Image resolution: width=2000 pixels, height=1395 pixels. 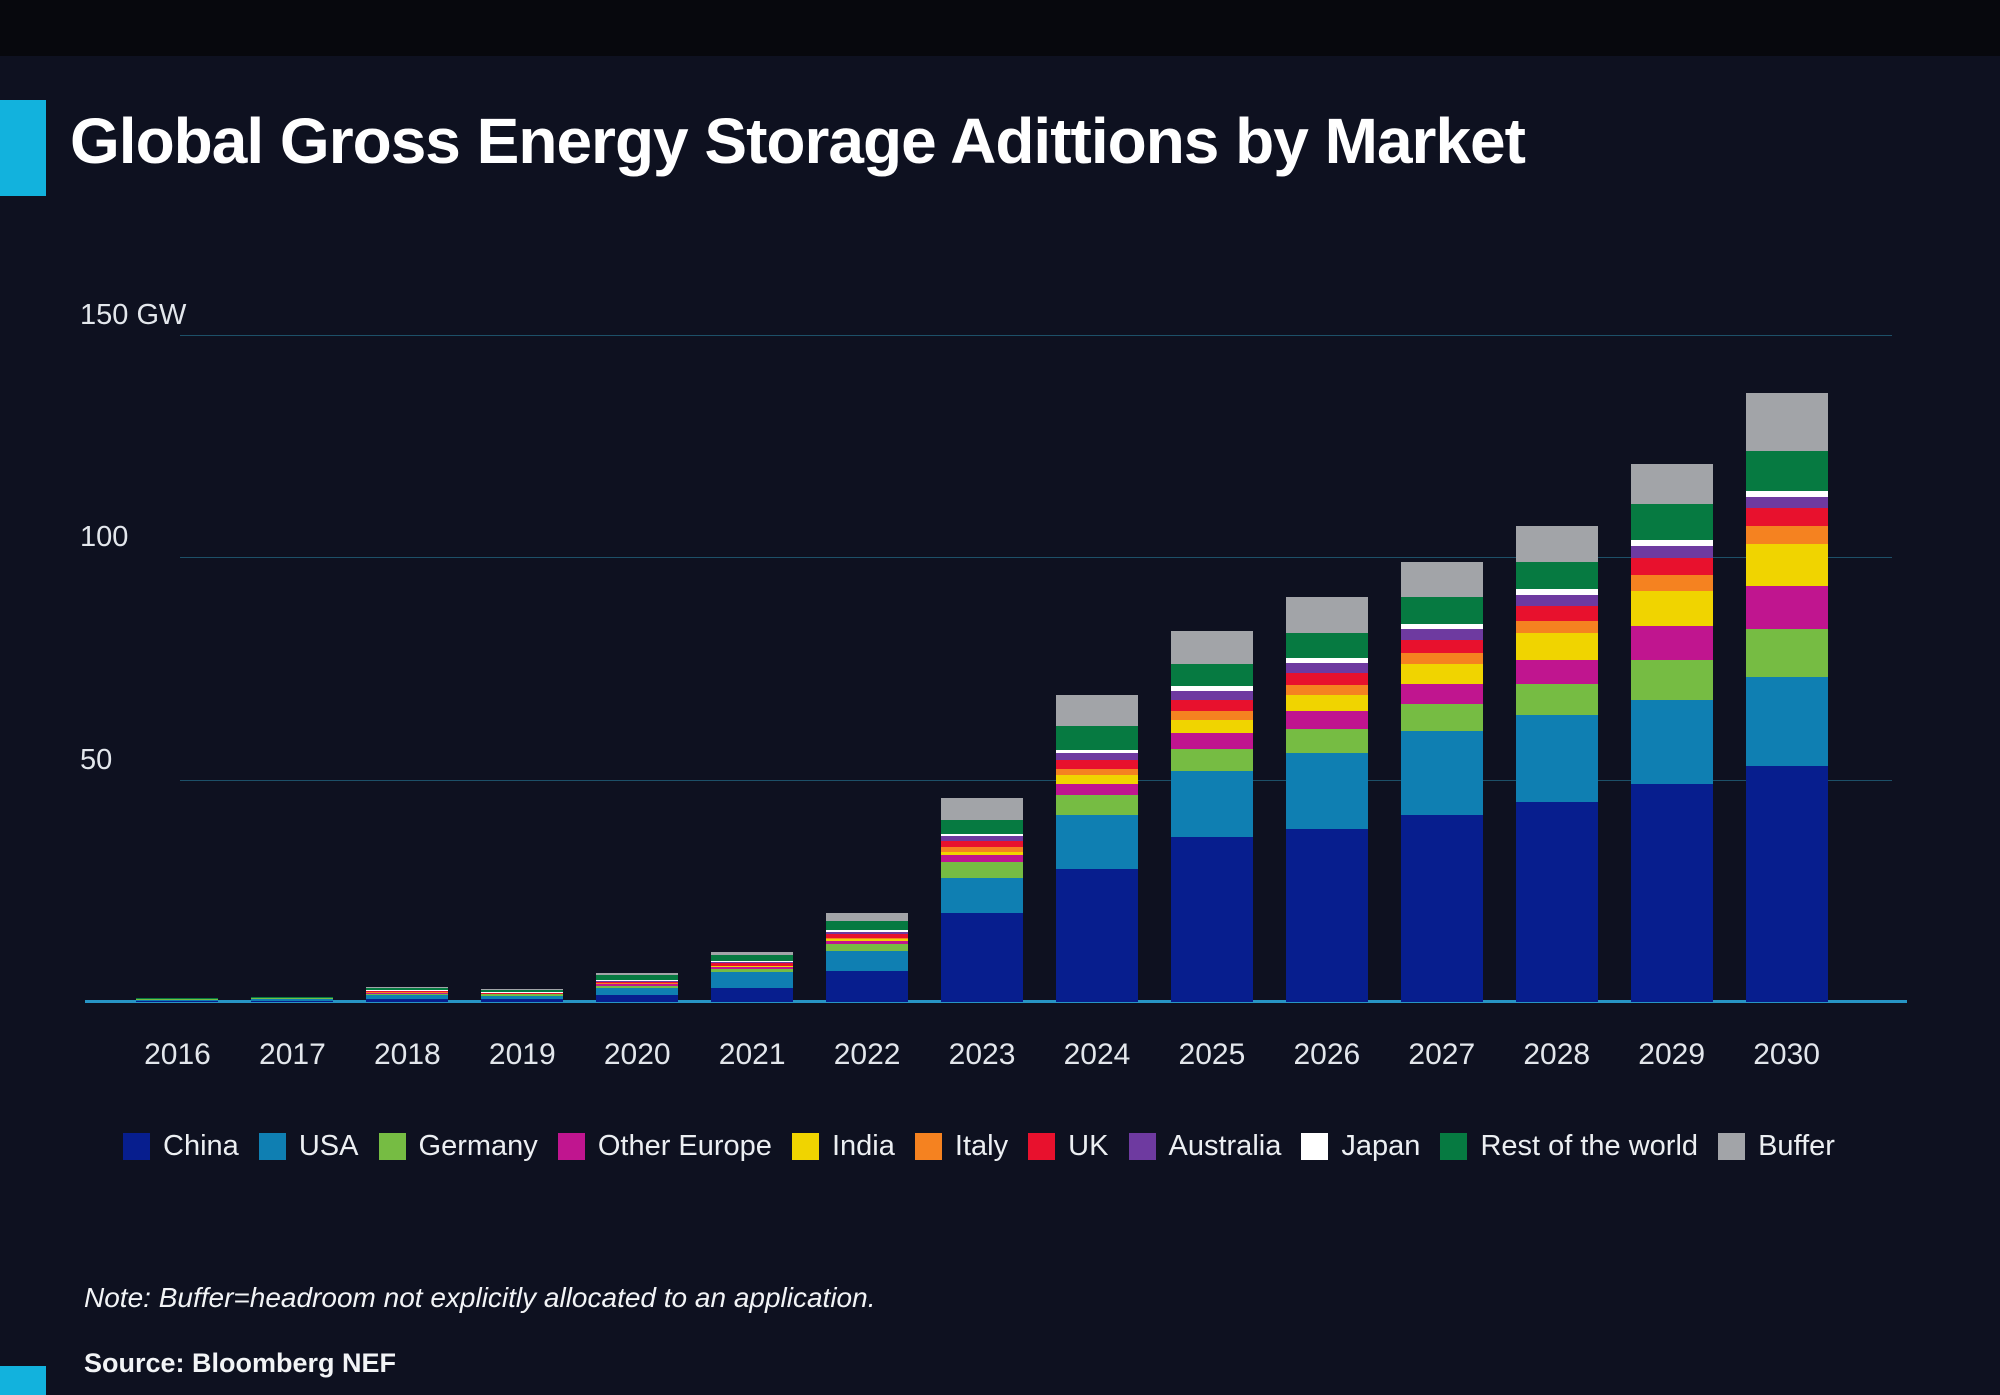 I want to click on bar-segment-usa, so click(x=752, y=980).